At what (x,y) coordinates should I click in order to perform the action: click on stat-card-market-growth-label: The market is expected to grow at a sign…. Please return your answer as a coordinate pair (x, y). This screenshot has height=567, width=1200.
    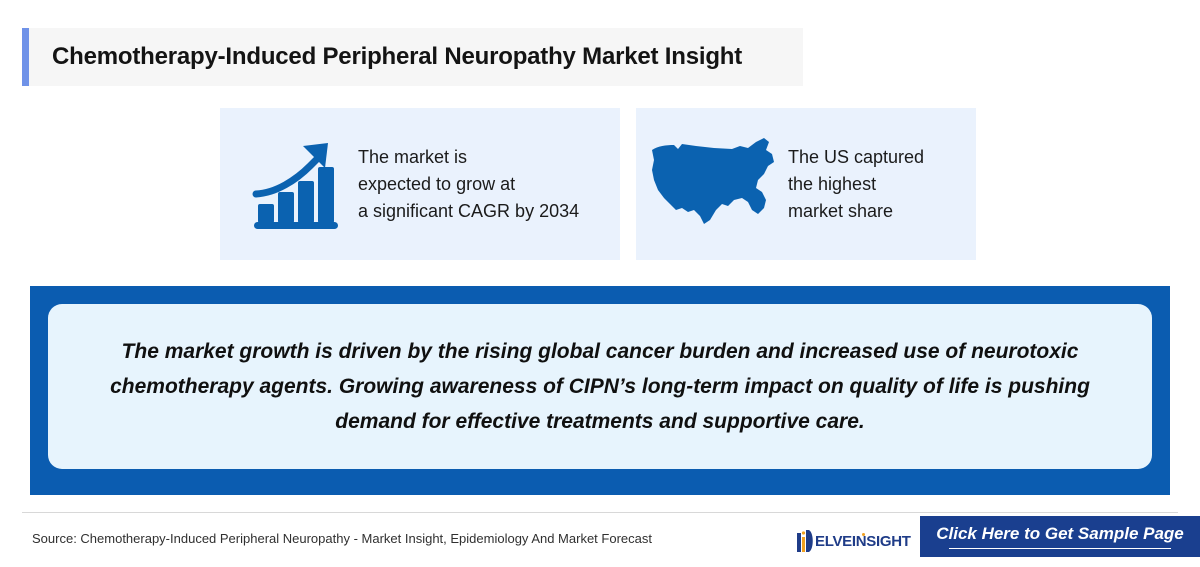
    Looking at the image, I should click on (469, 183).